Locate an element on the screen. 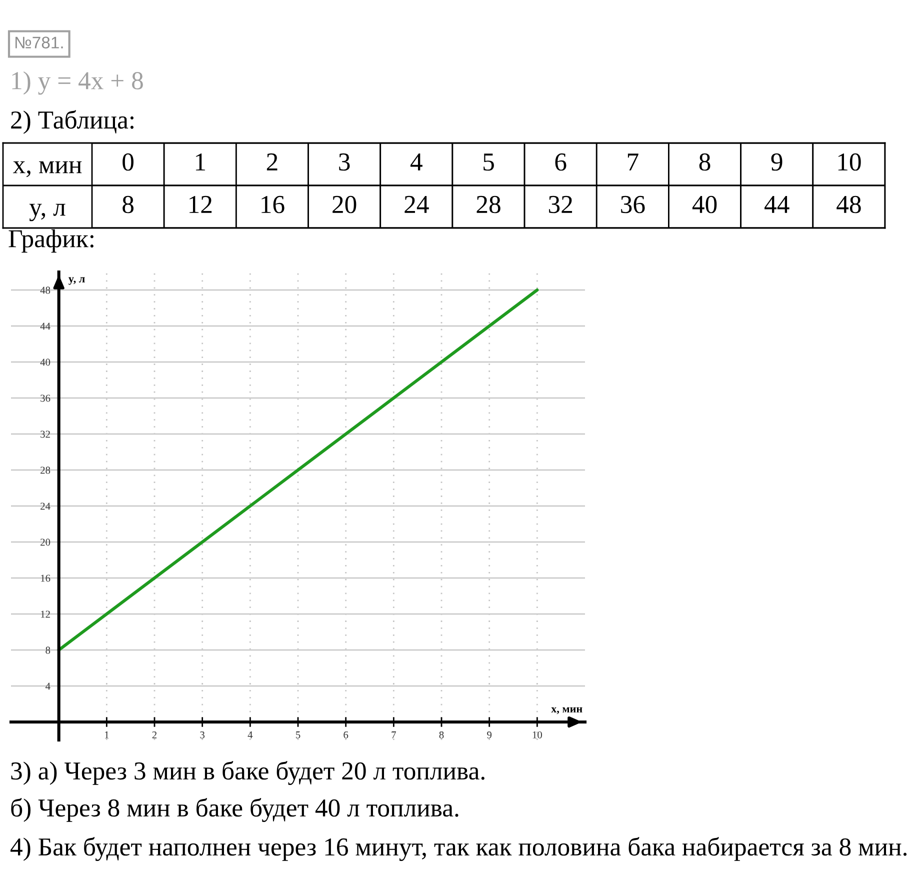  text: 2) Таблица: is located at coordinates (72, 122).